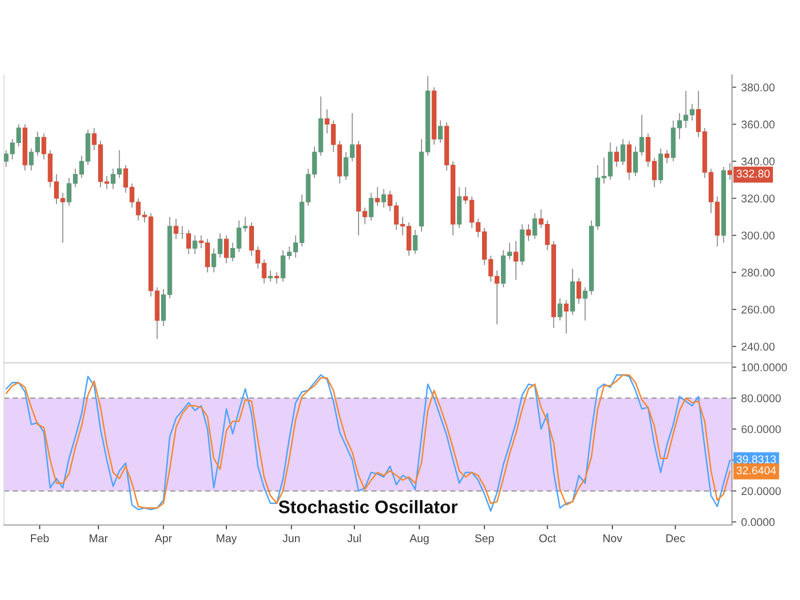 The width and height of the screenshot is (800, 600). I want to click on x-tick-label: Aug, so click(419, 539).